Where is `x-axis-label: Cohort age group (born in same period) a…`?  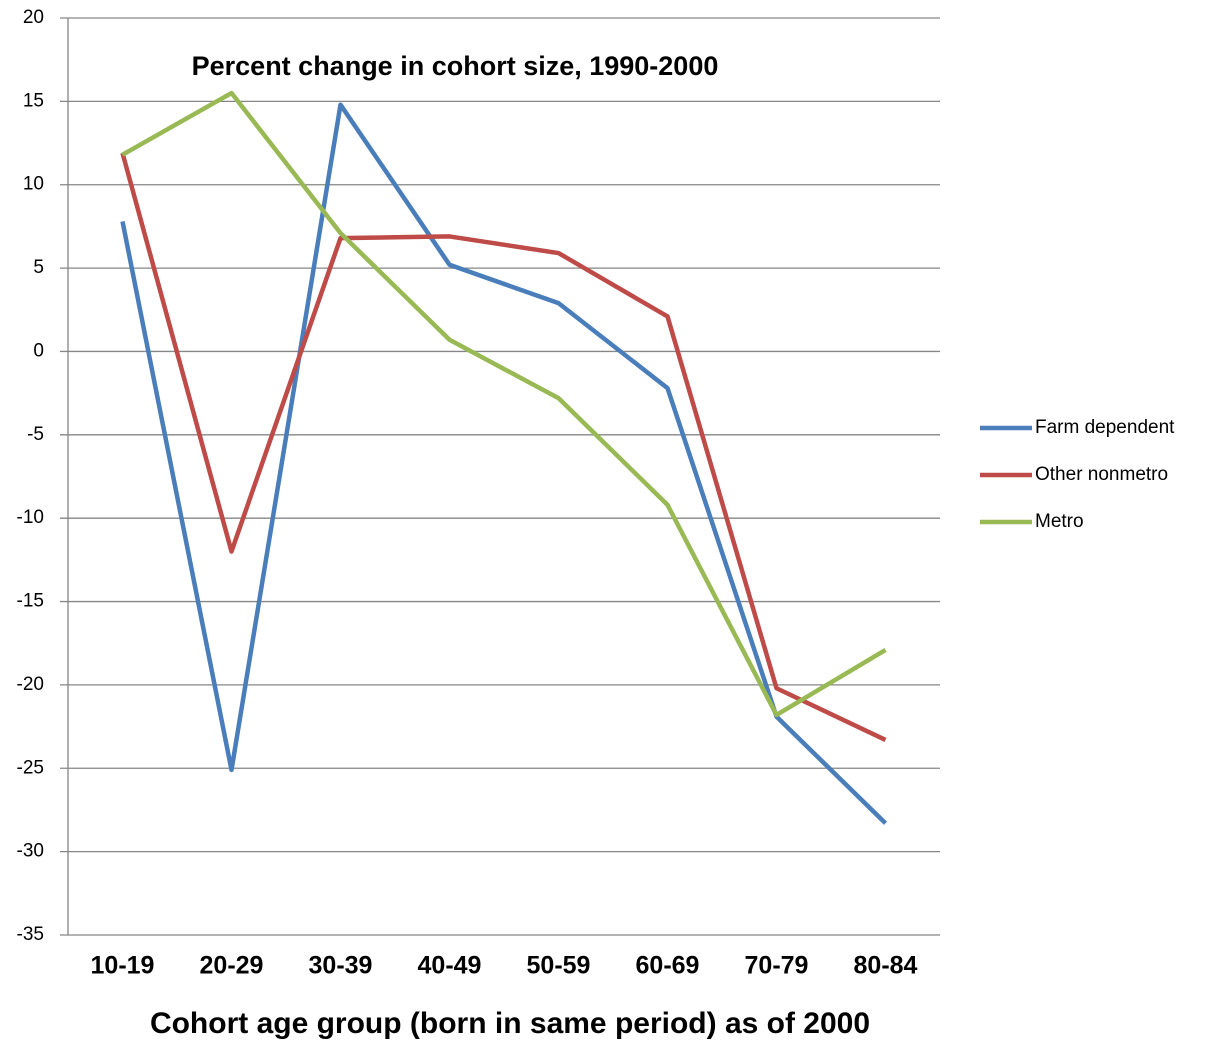 x-axis-label: Cohort age group (born in same period) a… is located at coordinates (510, 1023).